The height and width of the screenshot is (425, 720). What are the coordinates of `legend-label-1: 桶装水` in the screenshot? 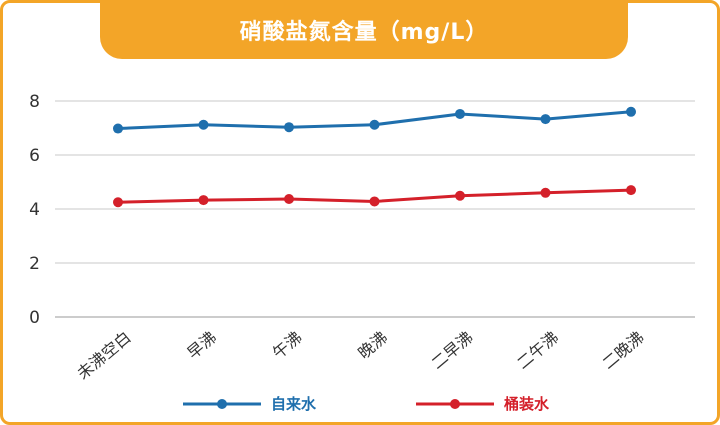 It's located at (527, 404).